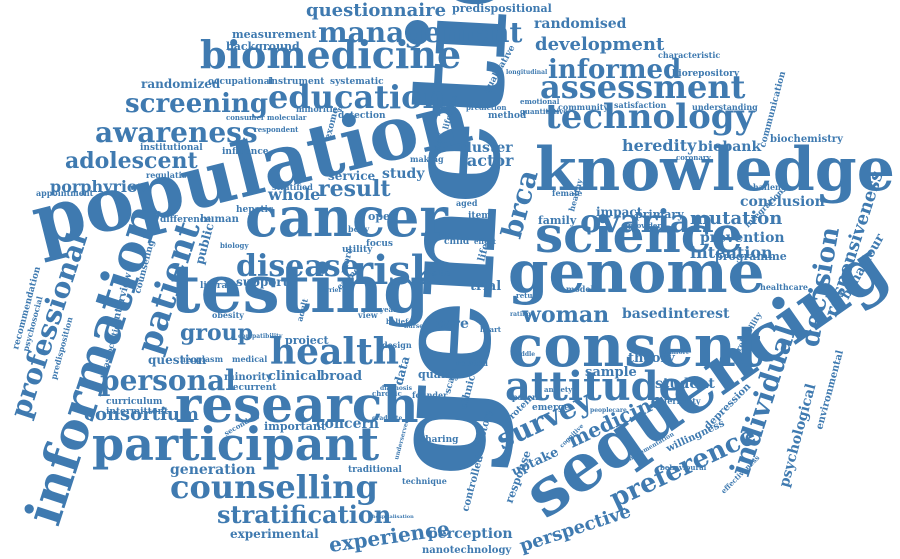  I want to click on word-programme: programme, so click(751, 256).